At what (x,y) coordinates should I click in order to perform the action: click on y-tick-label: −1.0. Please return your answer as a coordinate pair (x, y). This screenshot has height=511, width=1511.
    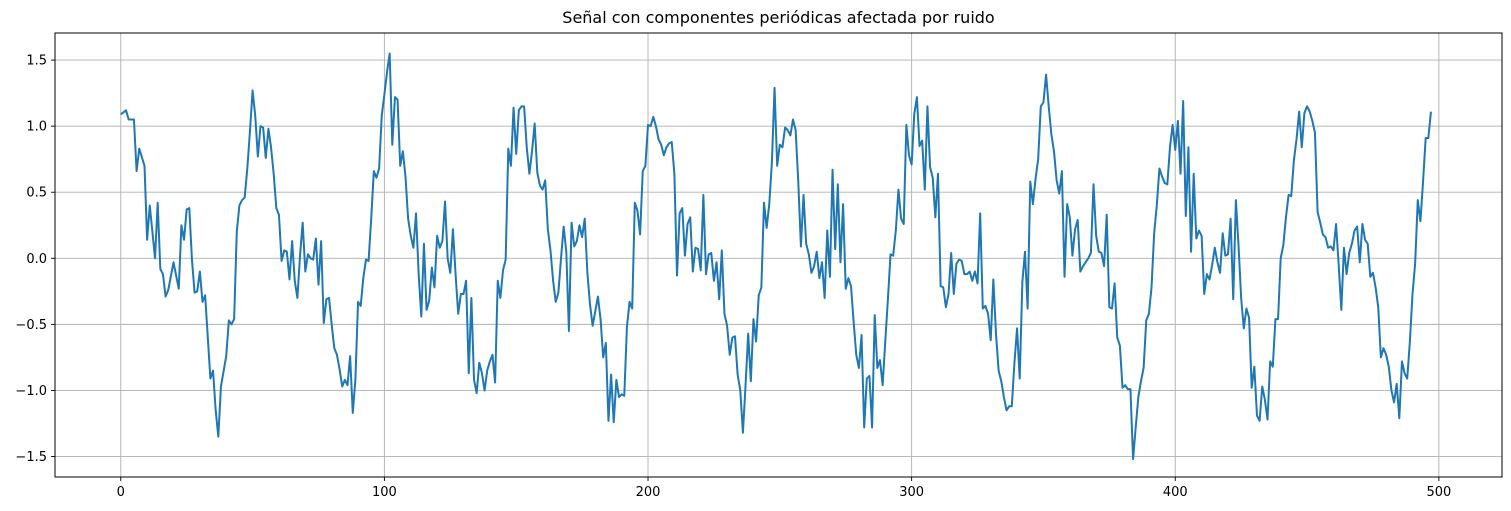
    Looking at the image, I should click on (31, 391).